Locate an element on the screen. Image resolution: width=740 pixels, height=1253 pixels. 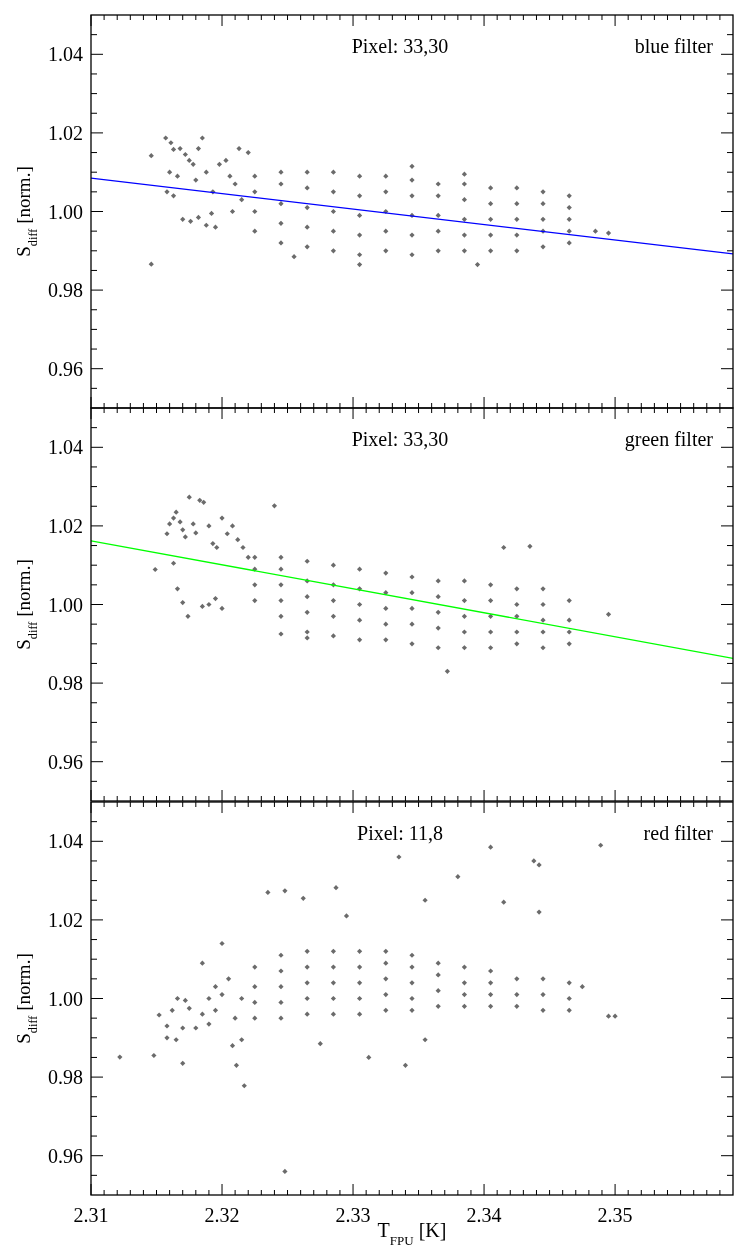
annotation: red filter is located at coordinates (678, 833).